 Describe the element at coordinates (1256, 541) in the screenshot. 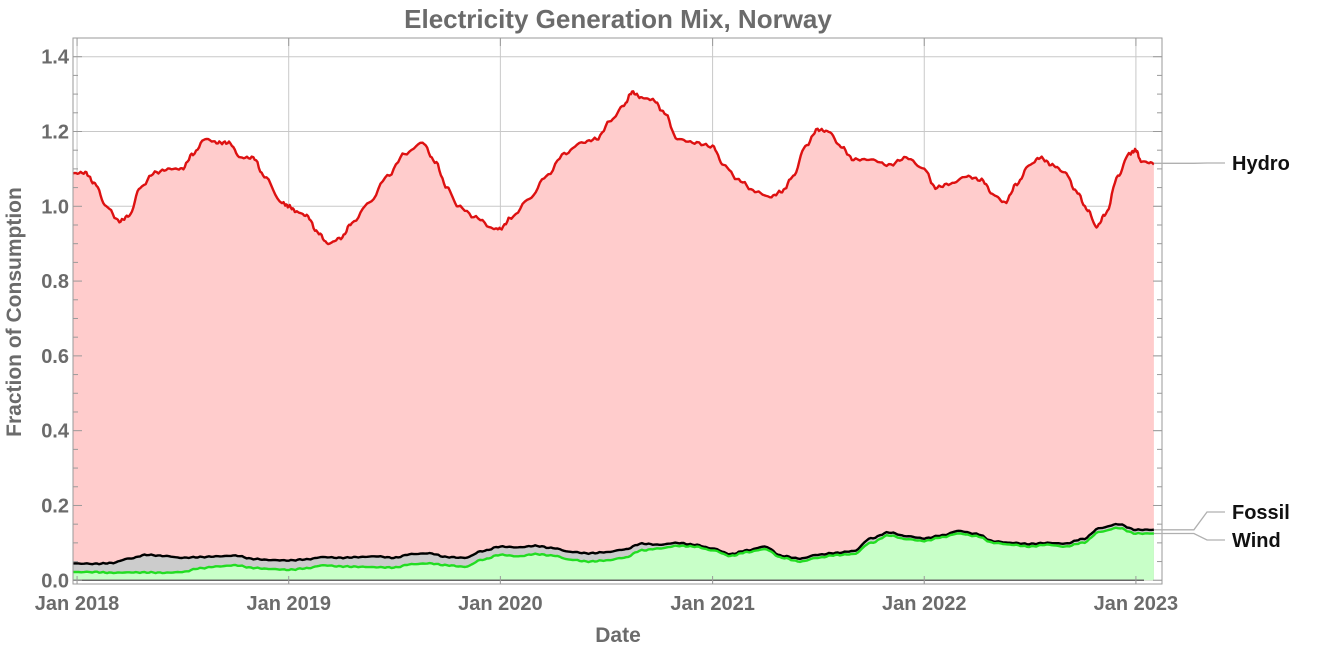

I see `legend-label-wind: Wind` at that location.